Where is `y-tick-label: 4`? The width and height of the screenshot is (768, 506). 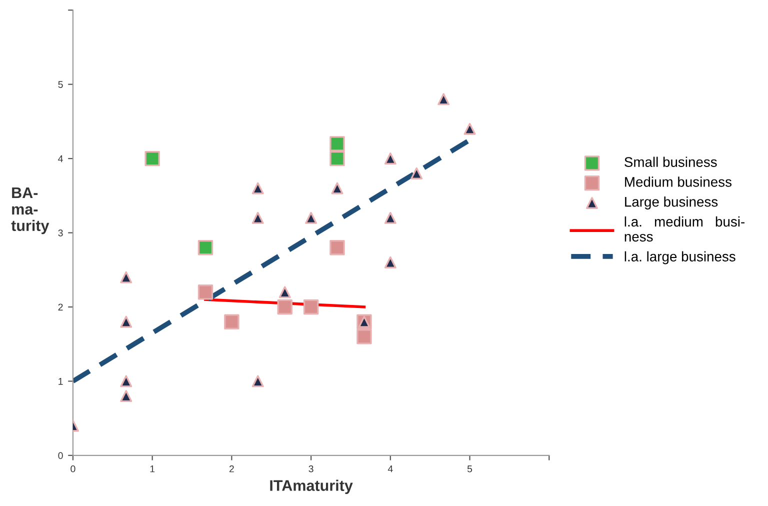 y-tick-label: 4 is located at coordinates (60, 158).